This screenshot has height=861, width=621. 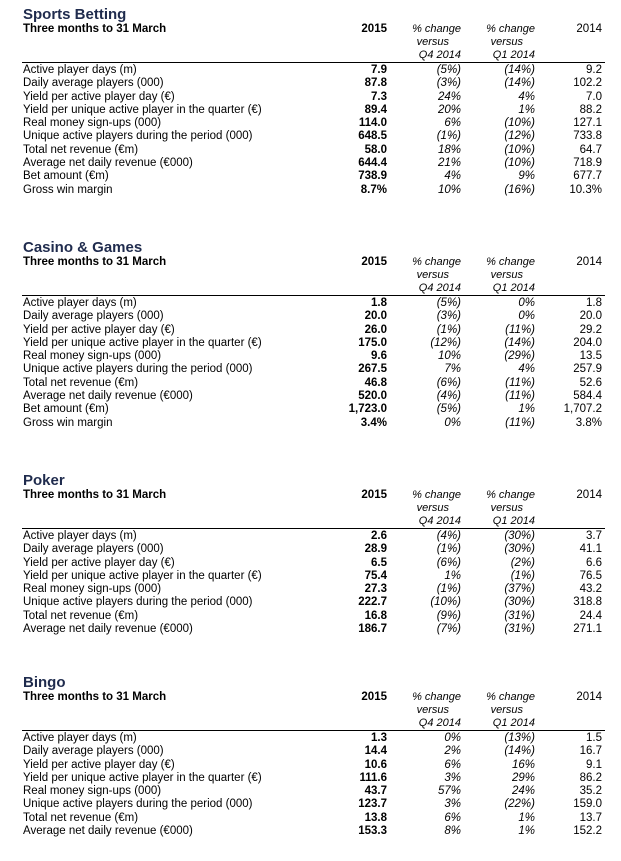 I want to click on value-2014: 7.0, so click(x=594, y=96).